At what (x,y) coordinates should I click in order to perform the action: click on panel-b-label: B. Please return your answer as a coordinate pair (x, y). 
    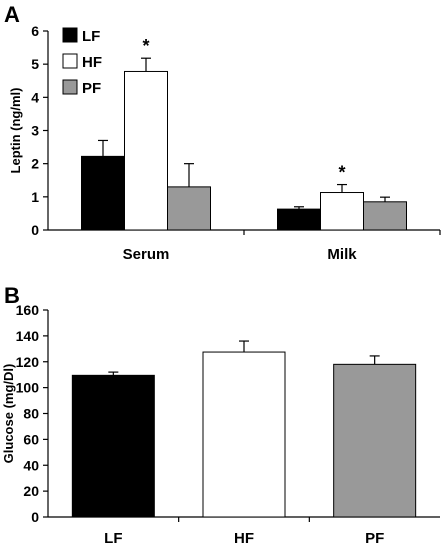
    Looking at the image, I should click on (12, 295).